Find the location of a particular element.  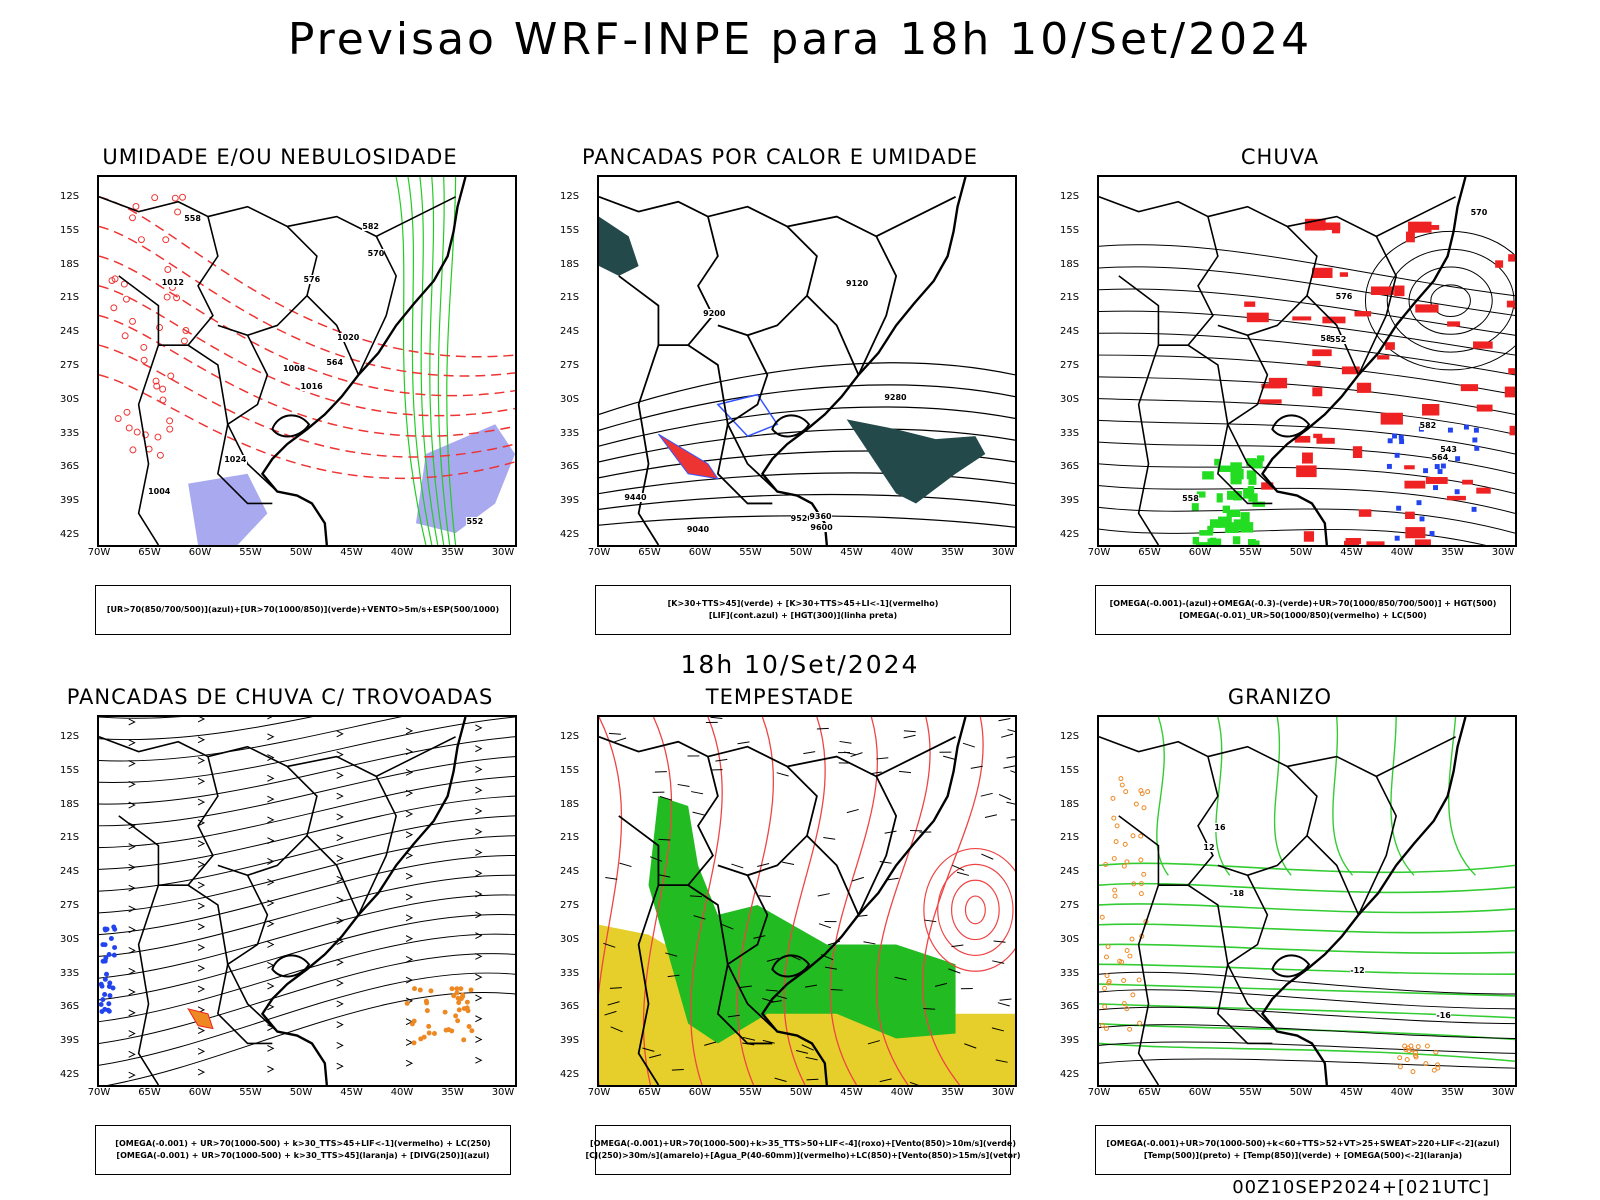

panel-title: CHUVA is located at coordinates (1280, 157).